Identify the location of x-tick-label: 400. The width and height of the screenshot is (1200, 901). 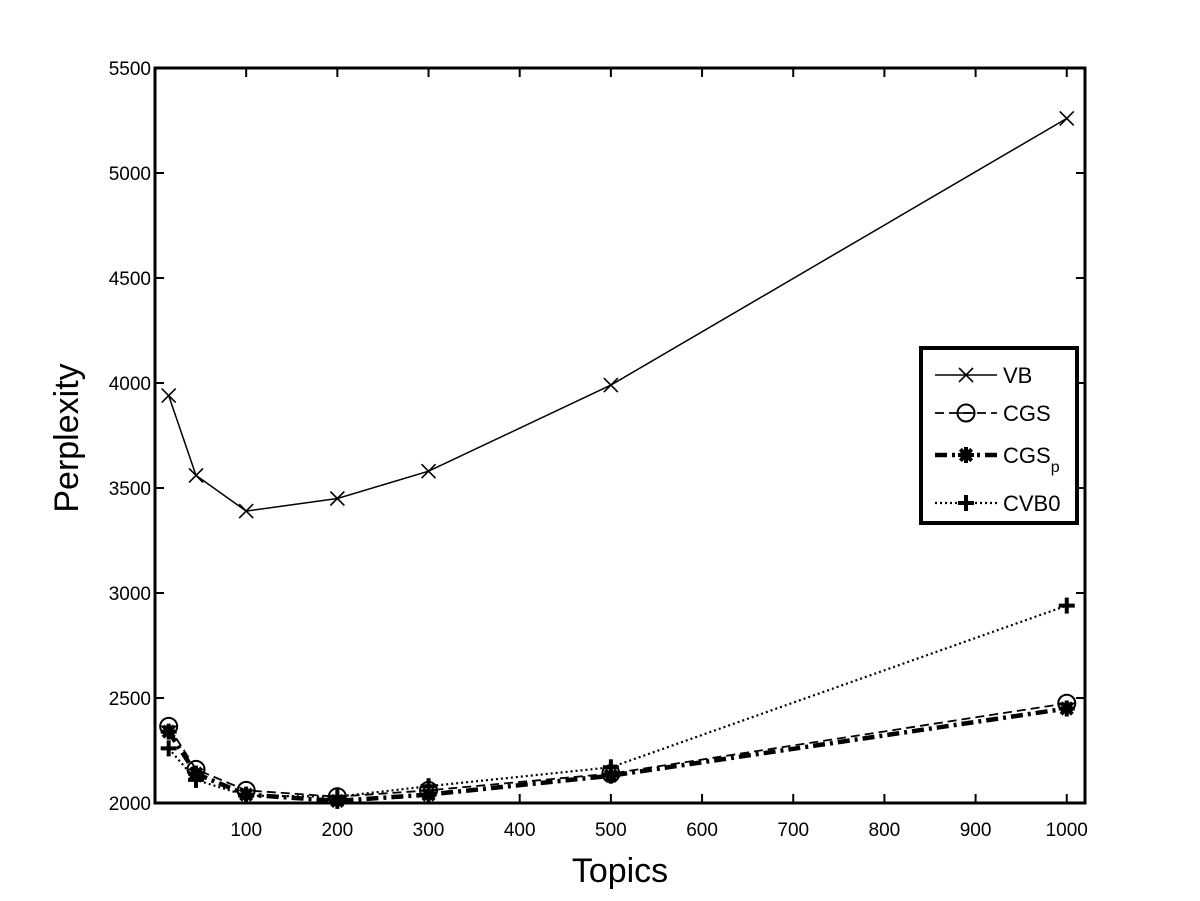
(520, 830).